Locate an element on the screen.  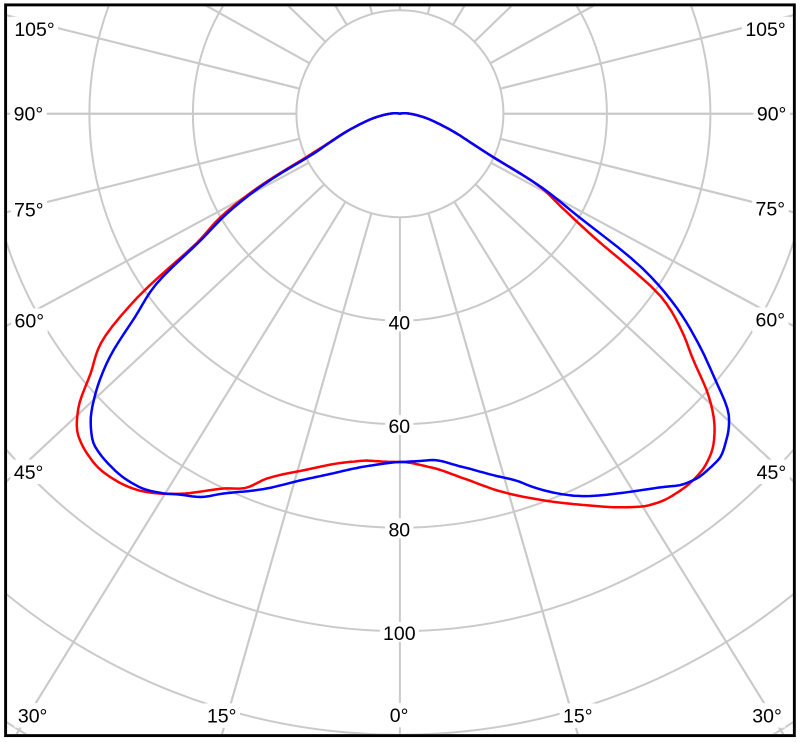
svg-text: 80 is located at coordinates (399, 531).